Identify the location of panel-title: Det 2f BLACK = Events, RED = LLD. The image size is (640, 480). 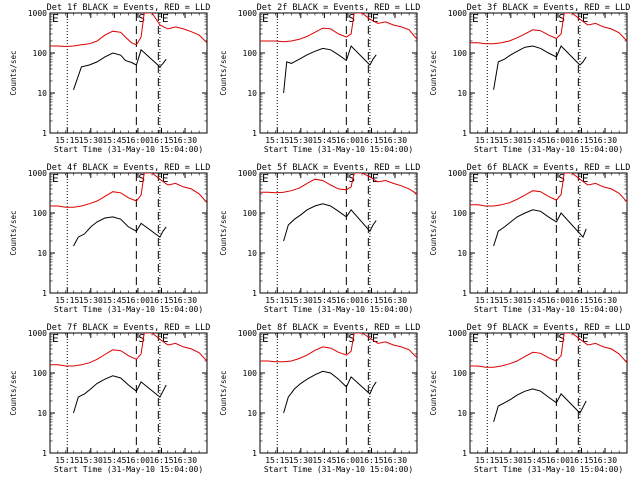
(339, 8).